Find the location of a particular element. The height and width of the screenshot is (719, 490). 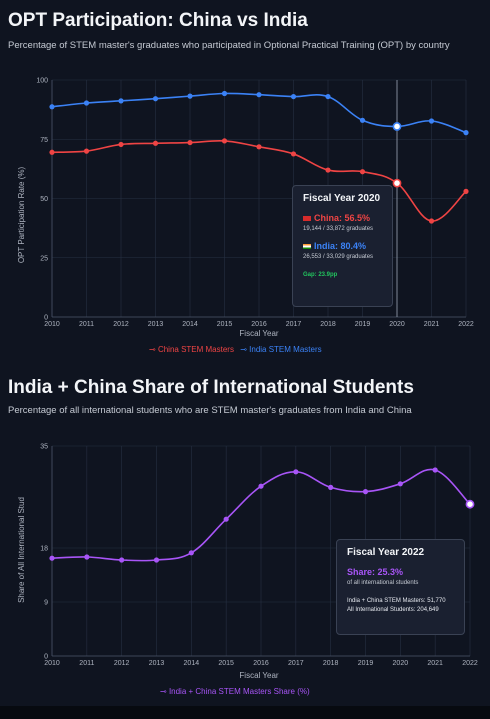

tooltip2-title: Fiscal Year 2022 is located at coordinates (386, 552).